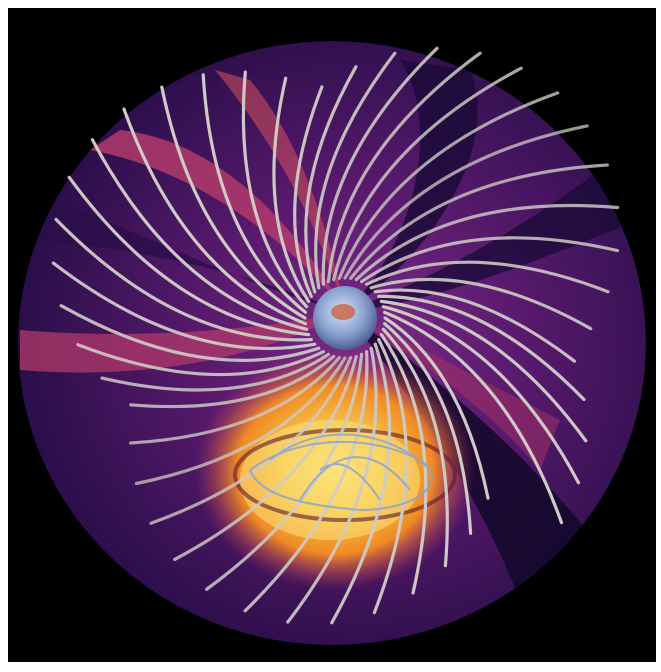 The width and height of the screenshot is (661, 672). I want to click on inner-tangle, so click(341, 472).